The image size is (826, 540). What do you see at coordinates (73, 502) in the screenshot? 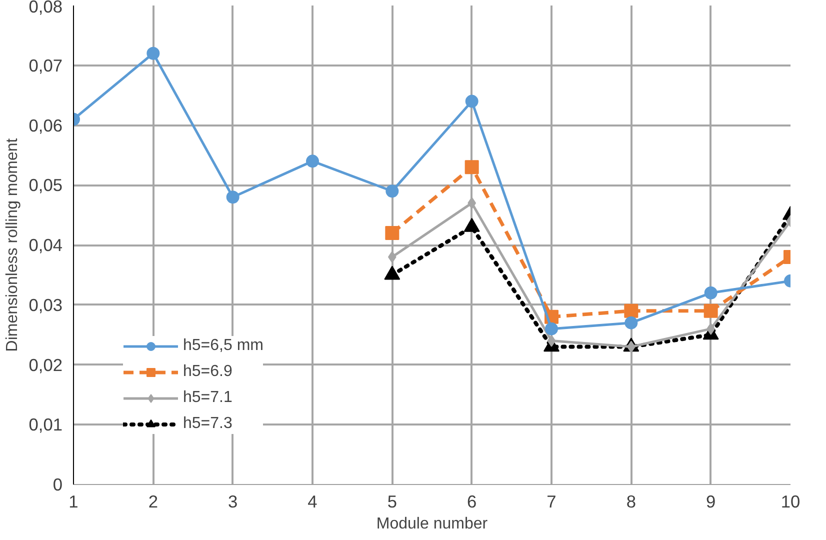
I see `x-tick-label: 1` at bounding box center [73, 502].